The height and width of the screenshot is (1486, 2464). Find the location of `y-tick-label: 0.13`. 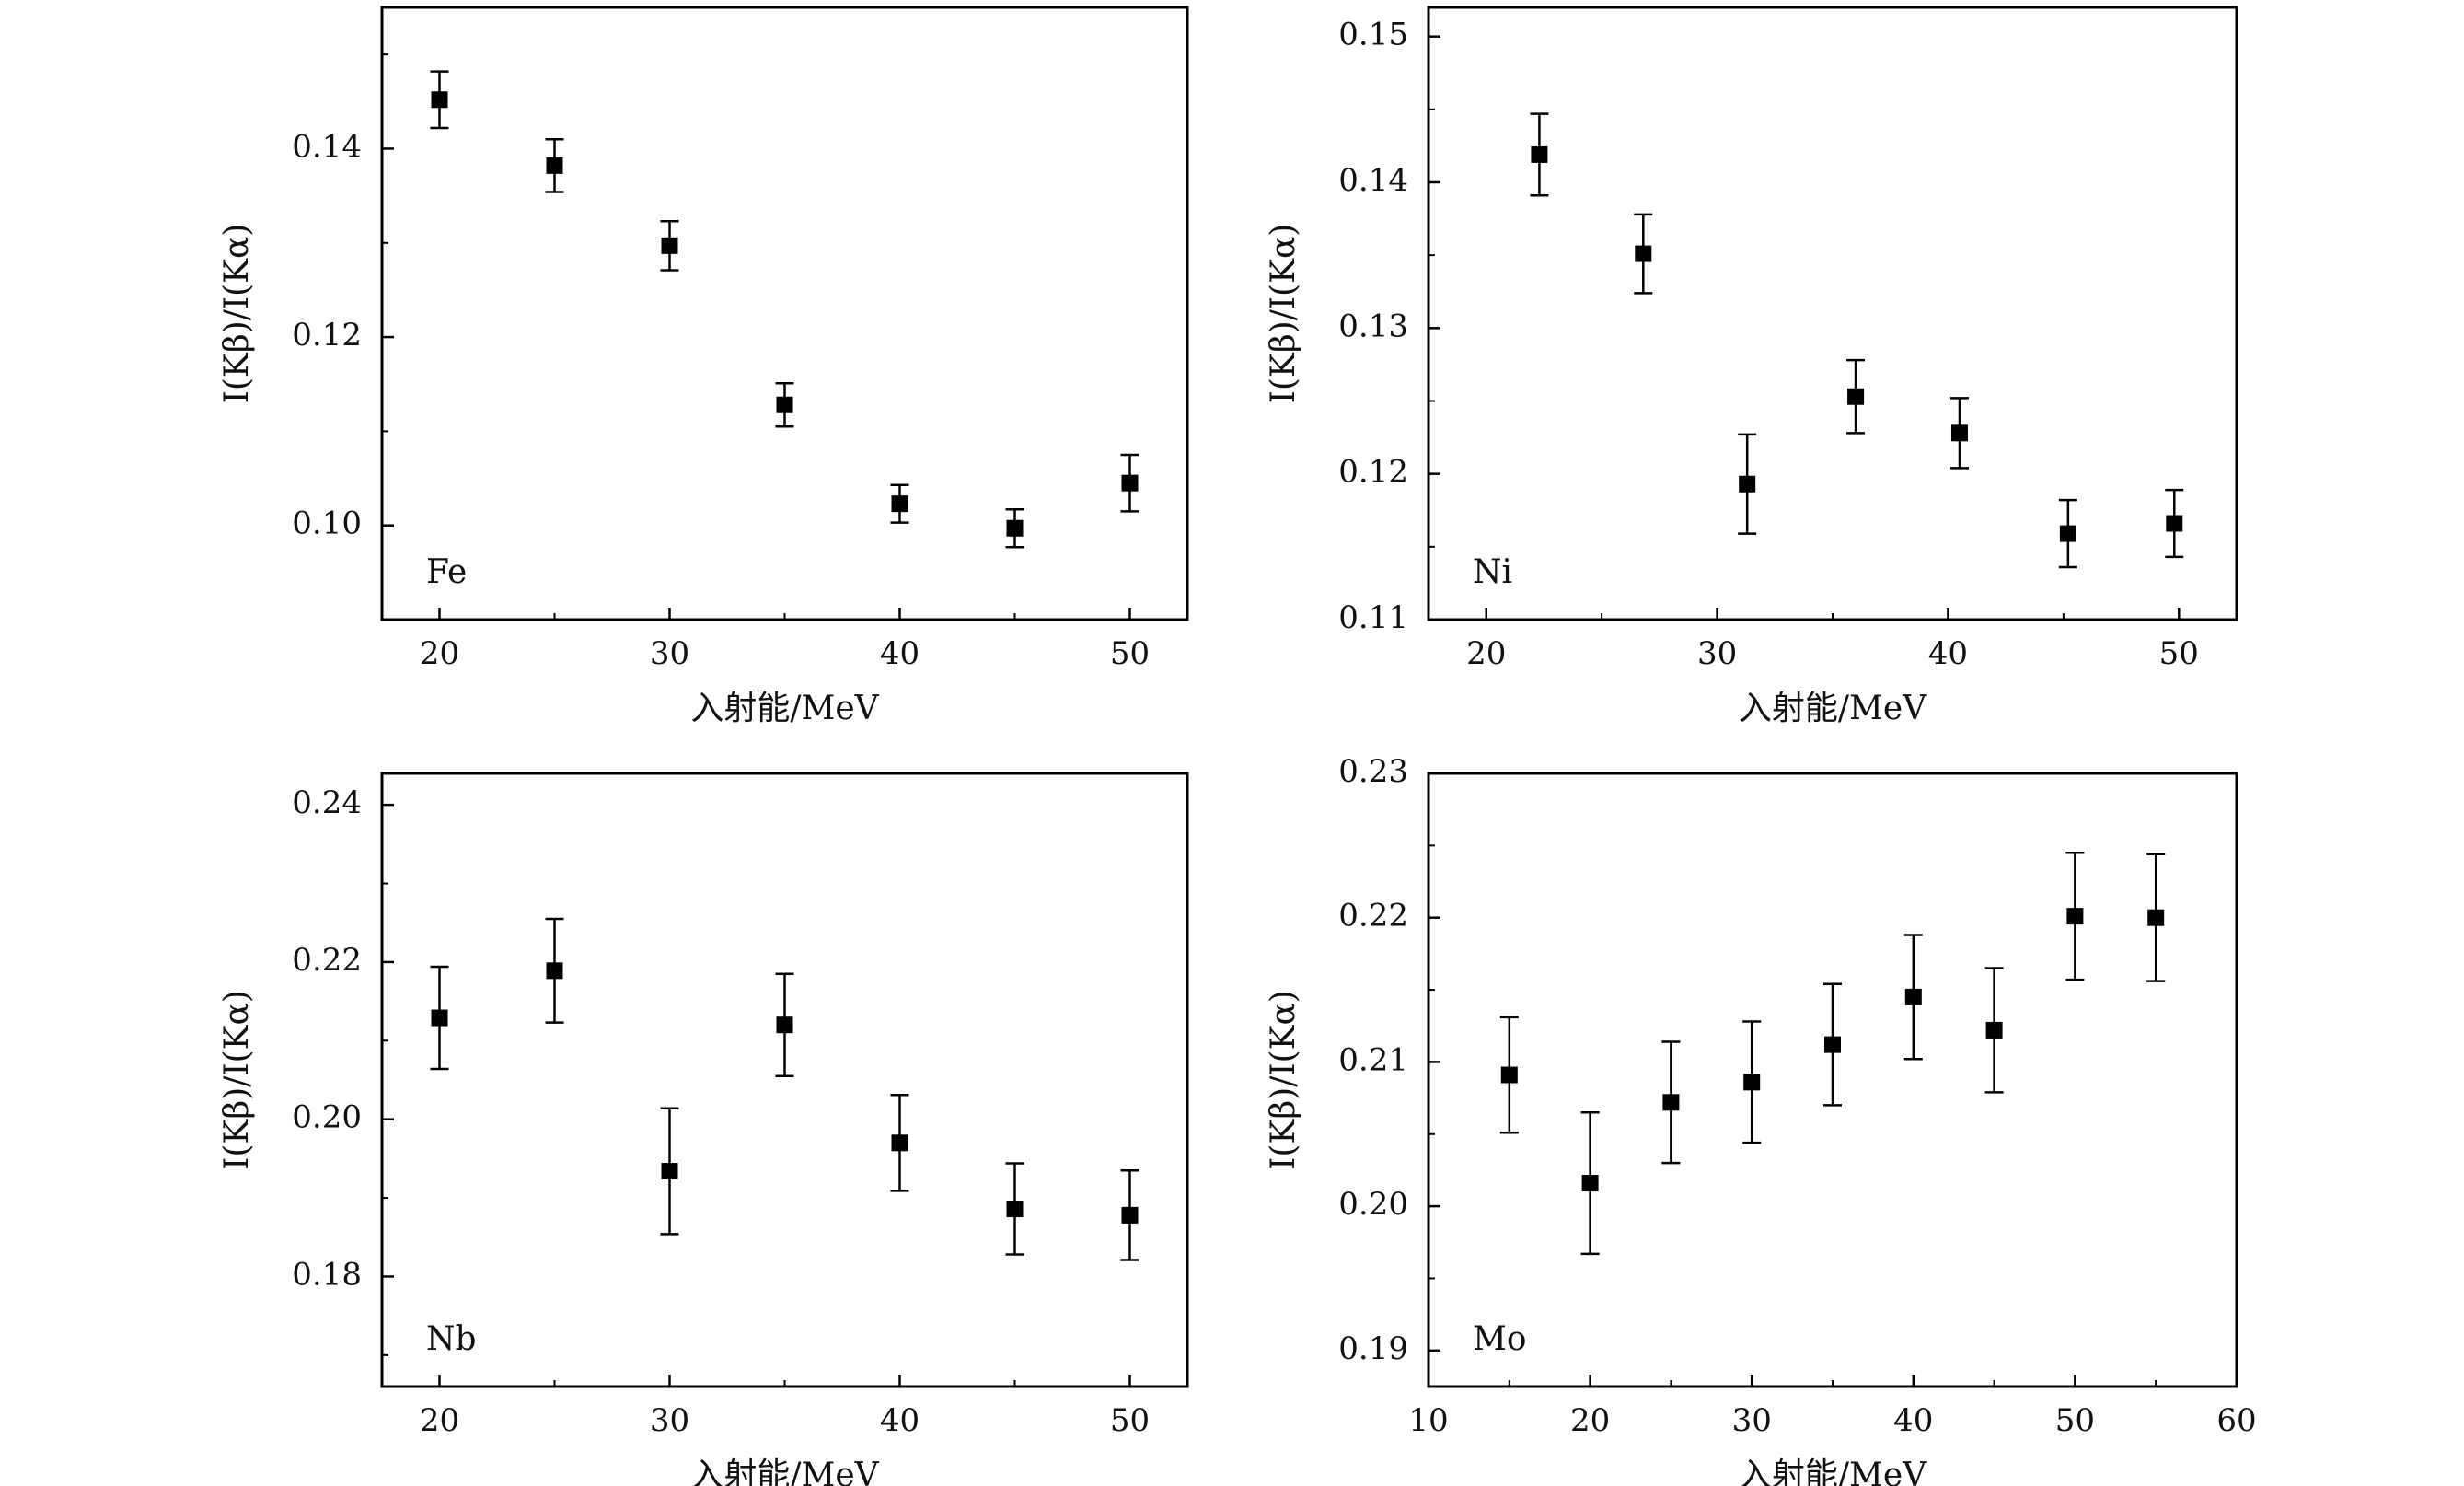

y-tick-label: 0.13 is located at coordinates (1373, 326).